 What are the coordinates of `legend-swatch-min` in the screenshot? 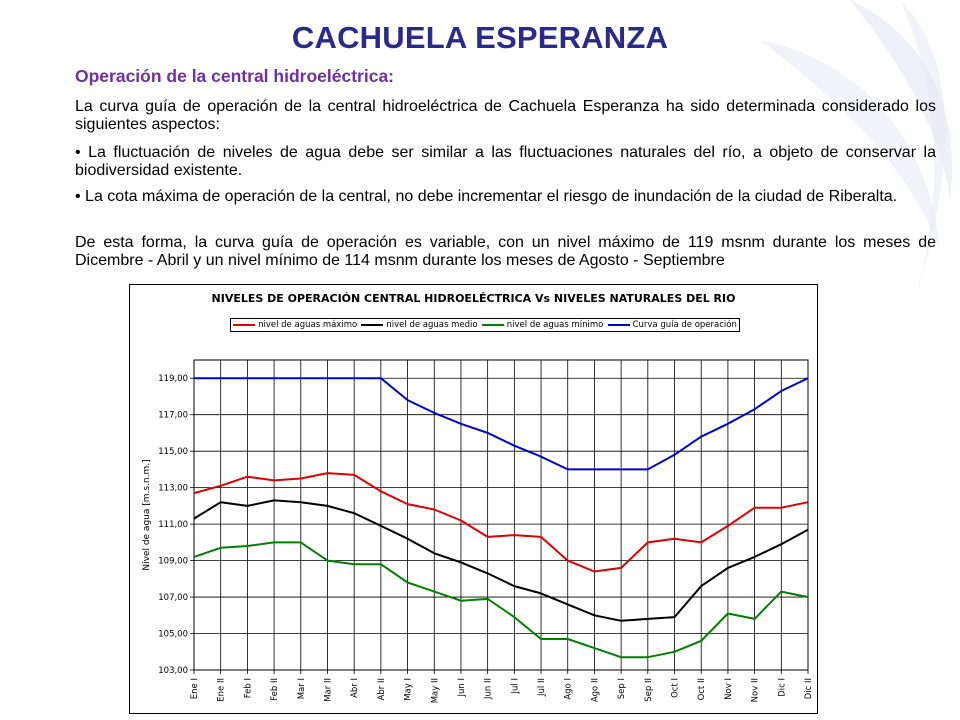 It's located at (492, 325).